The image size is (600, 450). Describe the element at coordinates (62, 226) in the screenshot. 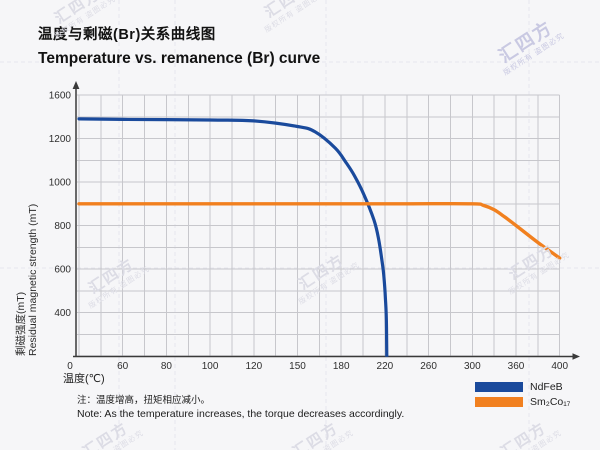

I see `y-tick-label: 800` at that location.